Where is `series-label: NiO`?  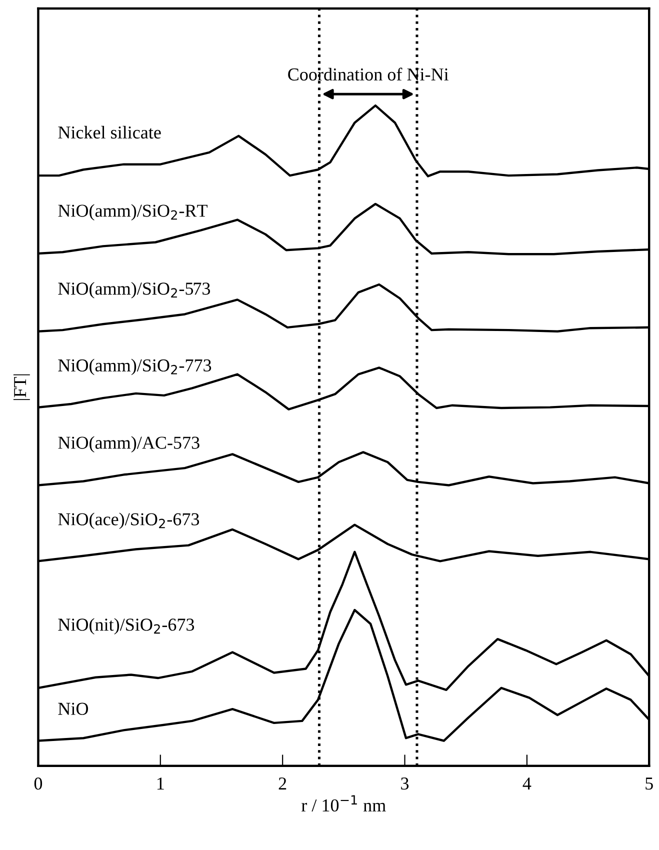
series-label: NiO is located at coordinates (73, 708).